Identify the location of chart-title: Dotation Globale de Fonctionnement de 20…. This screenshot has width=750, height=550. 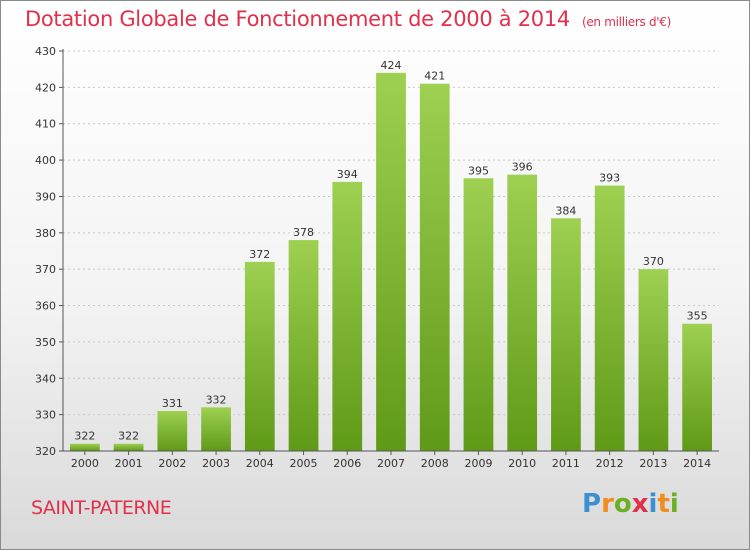
(348, 19).